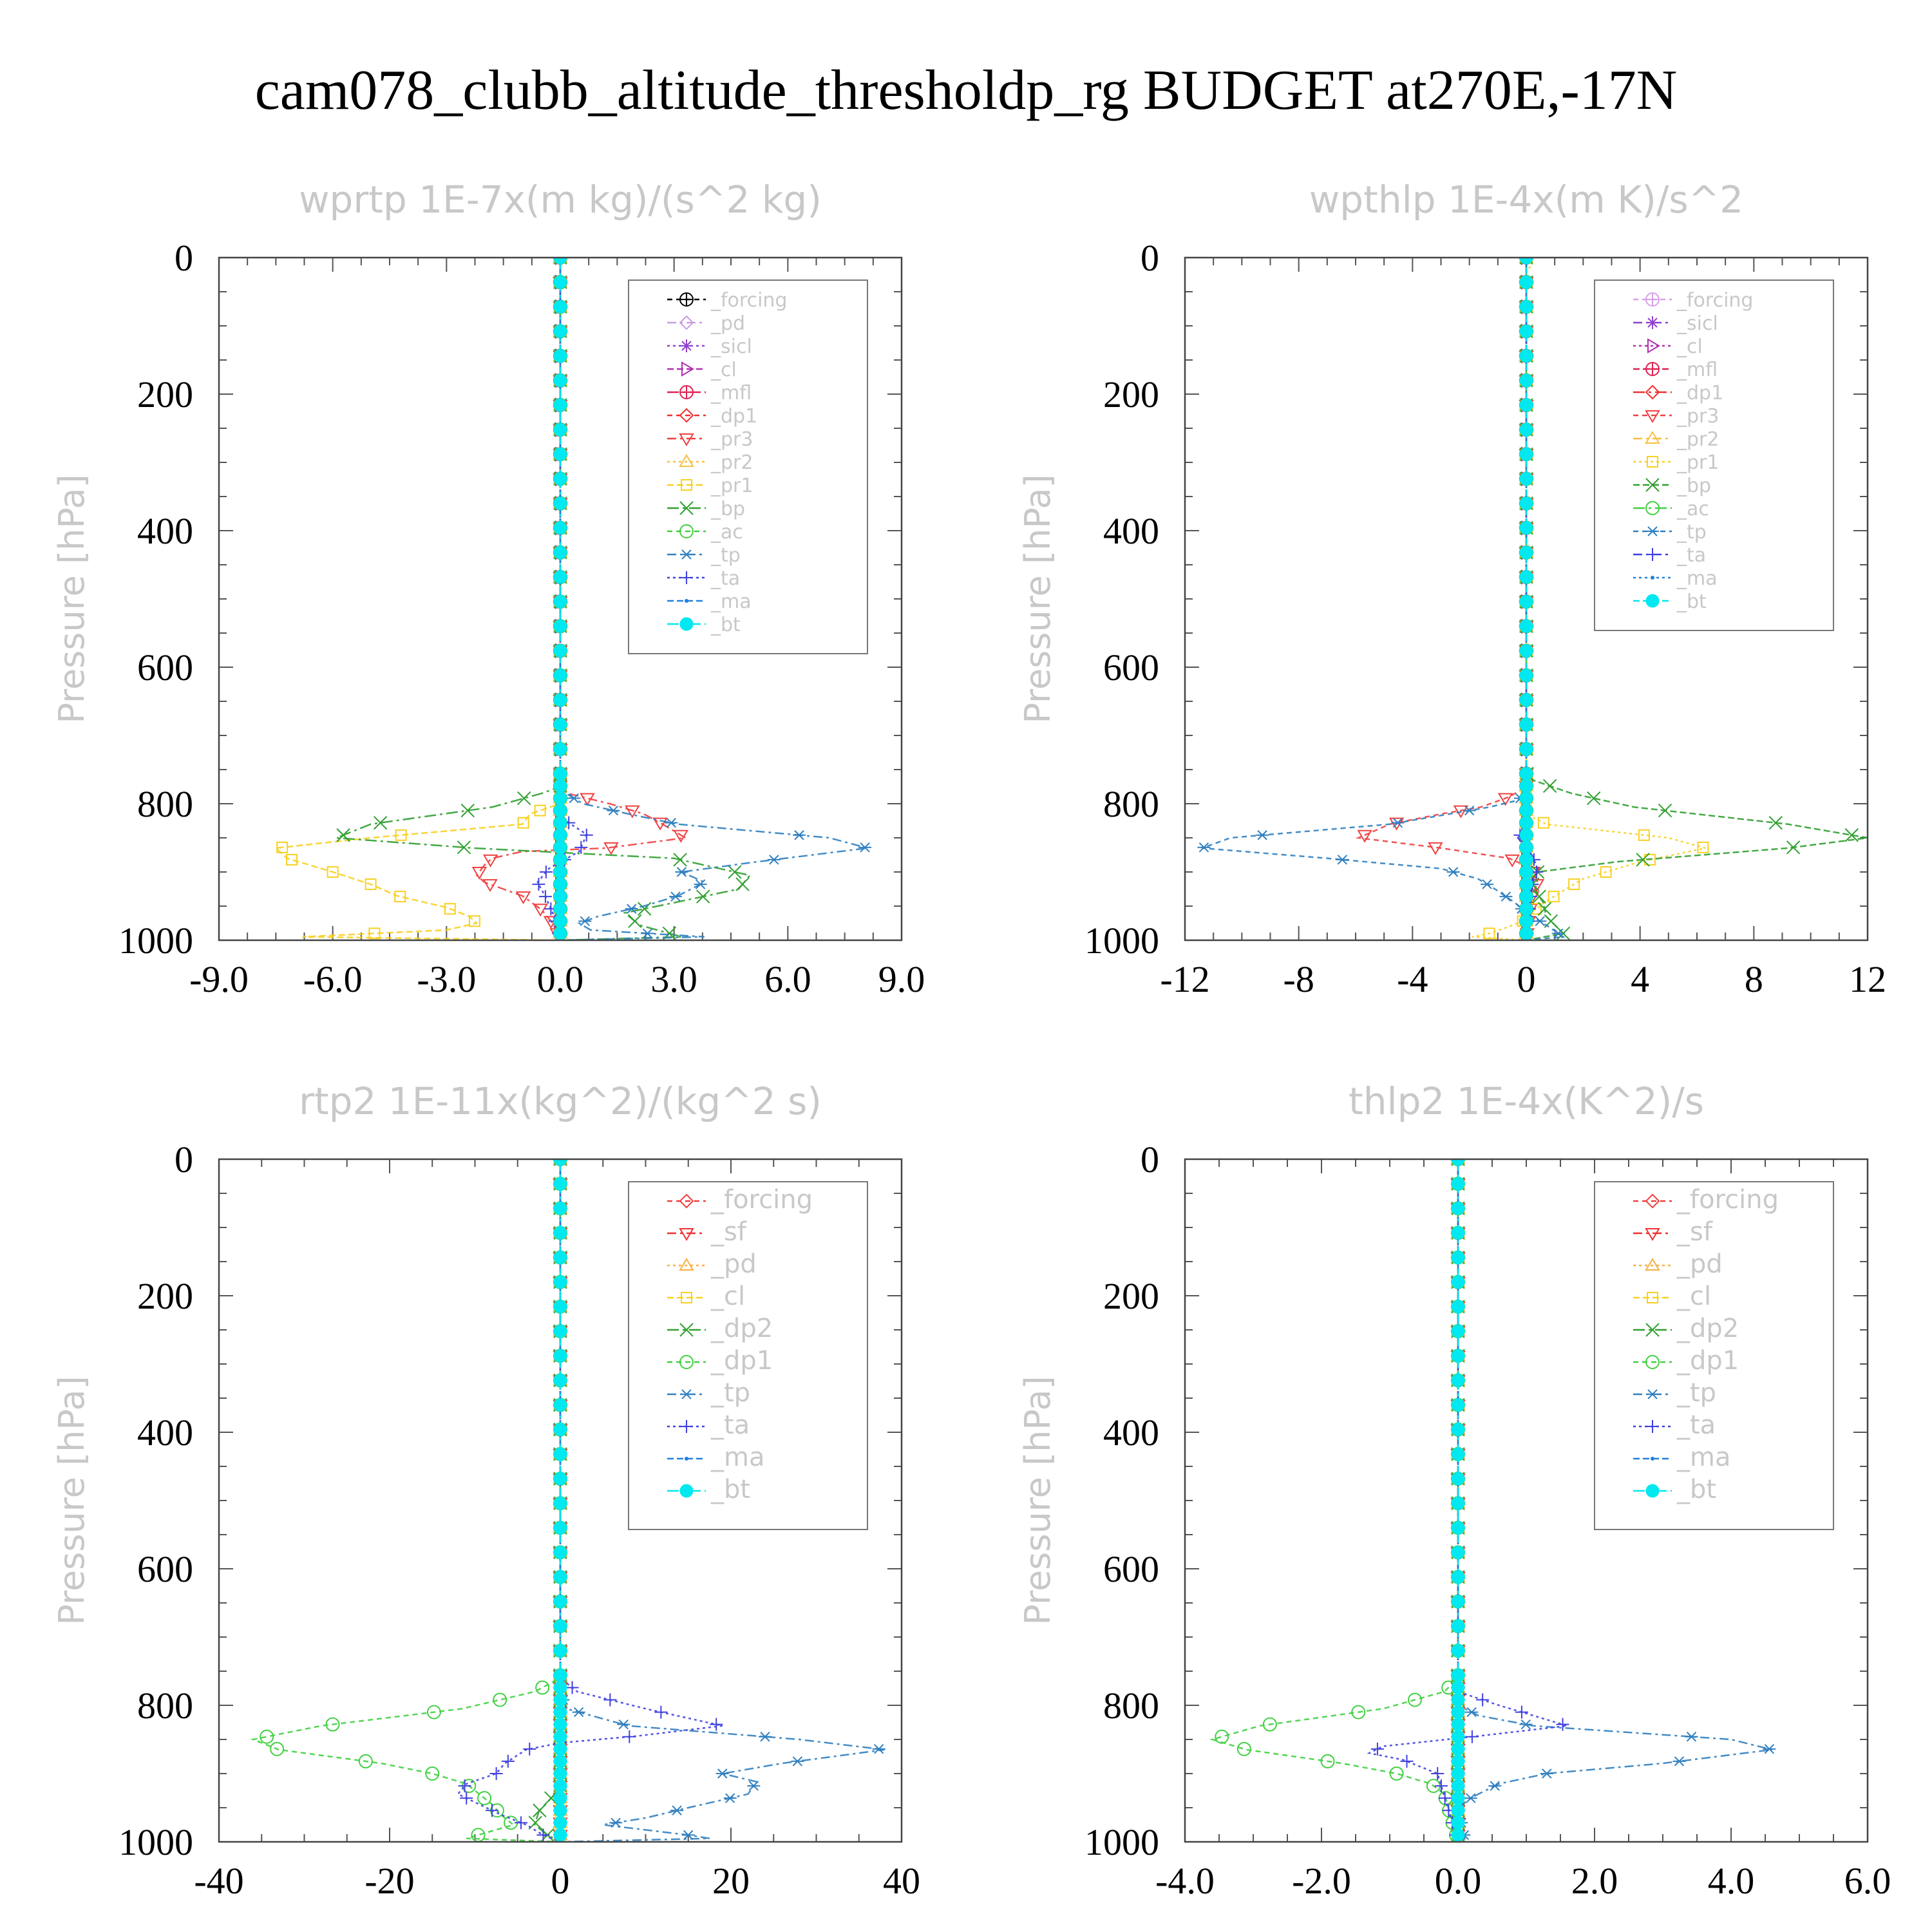  I want to click on x-tick-label: -4.0, so click(1185, 1881).